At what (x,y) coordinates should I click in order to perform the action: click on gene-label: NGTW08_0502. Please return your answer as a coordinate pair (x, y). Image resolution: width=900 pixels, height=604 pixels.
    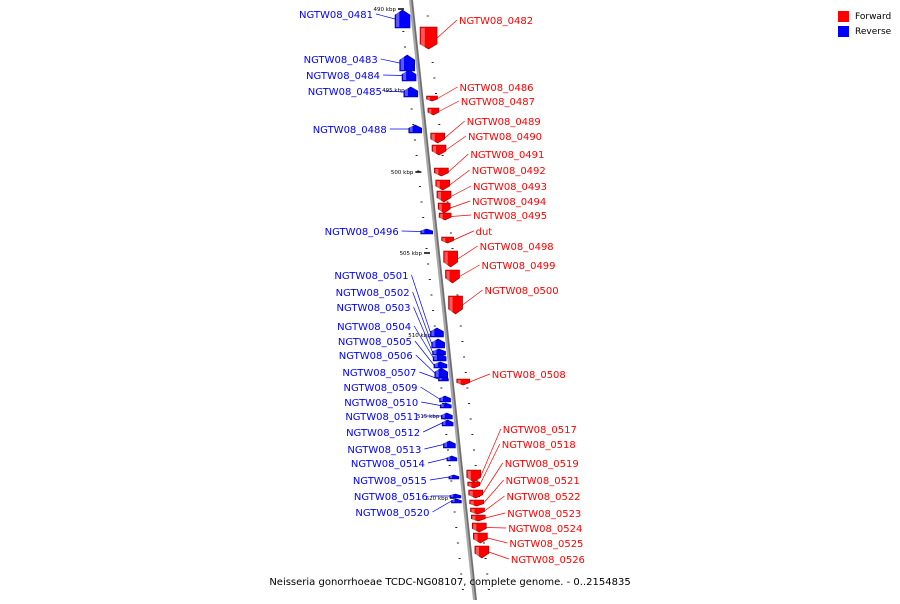
    Looking at the image, I should click on (373, 293).